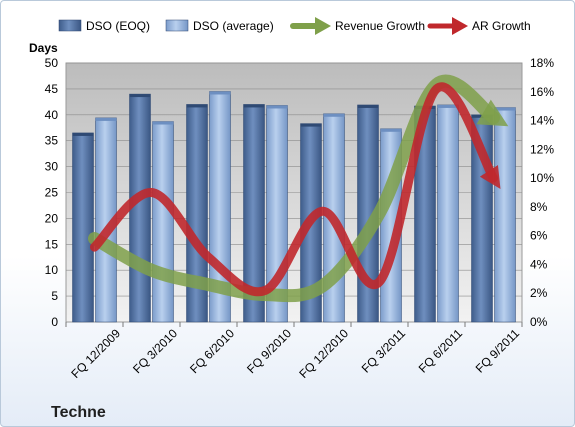  I want to click on legend-swatch-dso-eoq, so click(70, 25).